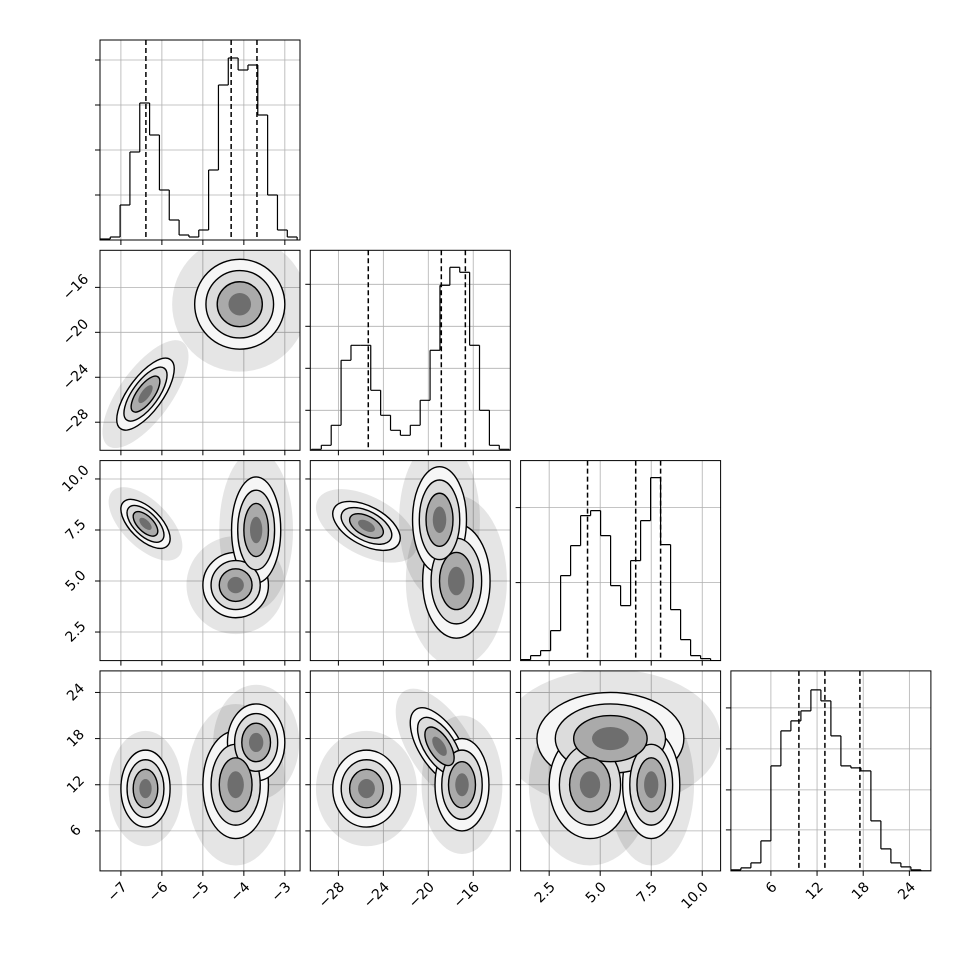 The width and height of the screenshot is (970, 970). What do you see at coordinates (75, 529) in the screenshot?
I see `y-tick-label: 7.5` at bounding box center [75, 529].